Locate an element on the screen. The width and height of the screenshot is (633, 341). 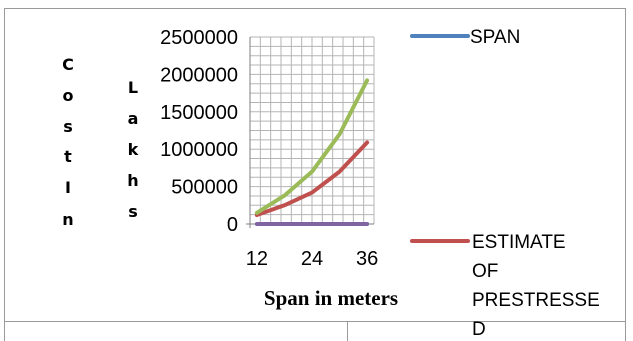
x-axis-title: Span in meters is located at coordinates (331, 298).